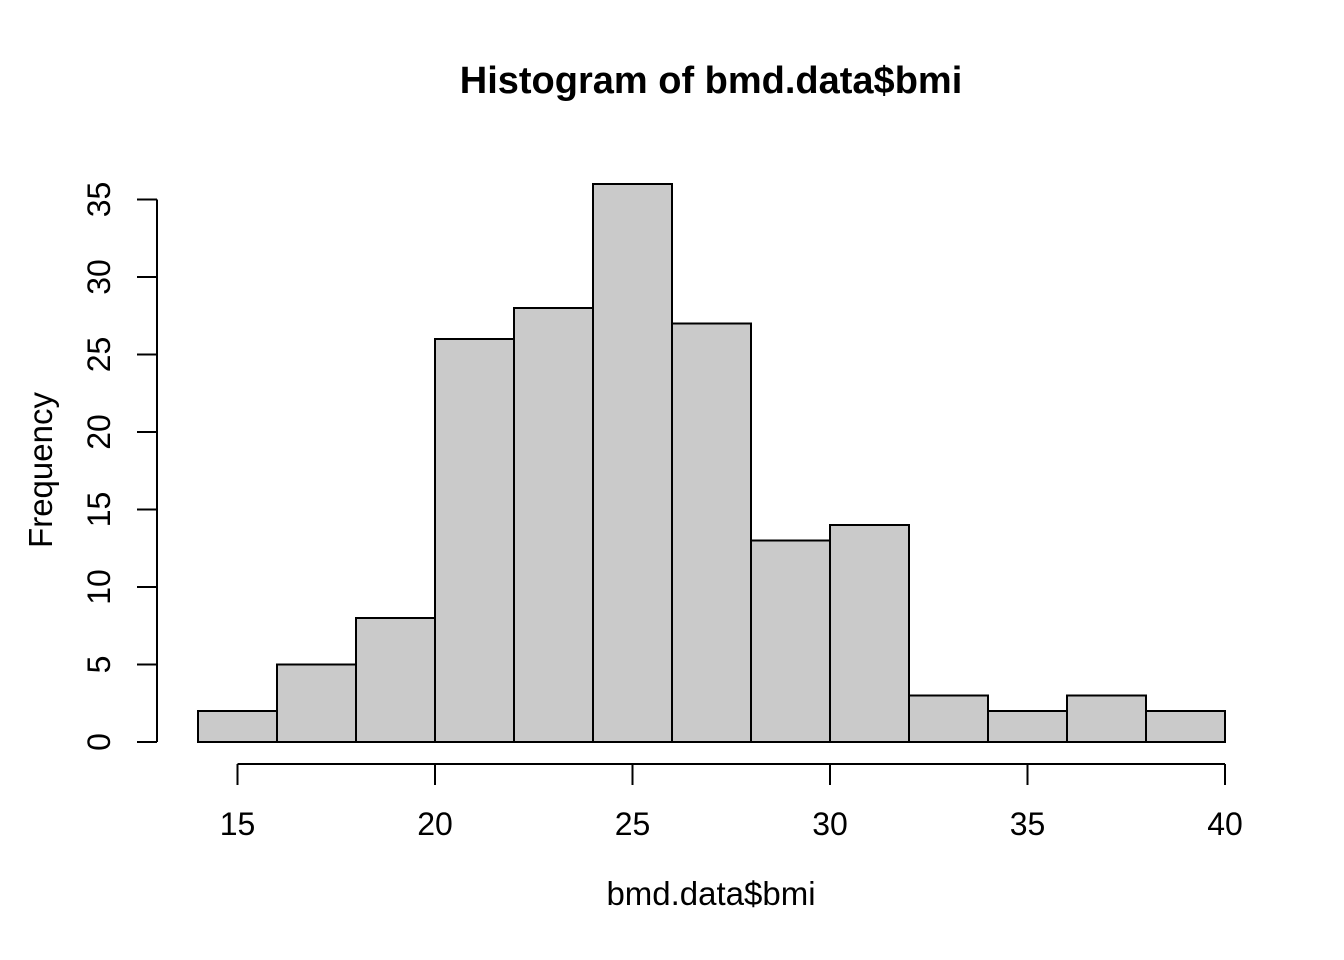 Image resolution: width=1344 pixels, height=960 pixels. What do you see at coordinates (633, 824) in the screenshot?
I see `x-tick-label: 25` at bounding box center [633, 824].